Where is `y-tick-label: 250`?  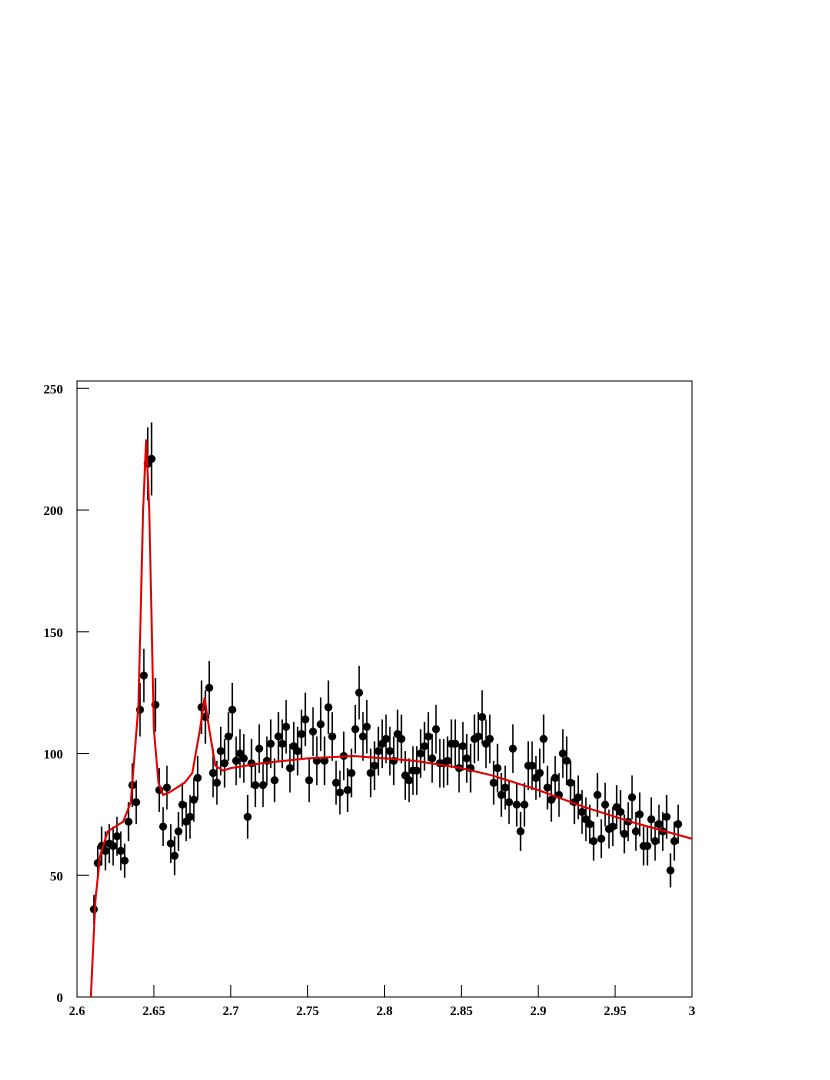
y-tick-label: 250 is located at coordinates (54, 388).